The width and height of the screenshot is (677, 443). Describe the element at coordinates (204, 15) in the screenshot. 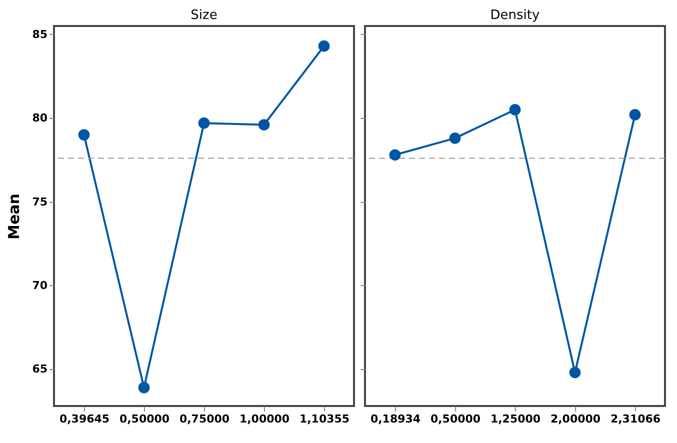

I see `chart-title: Size` at that location.